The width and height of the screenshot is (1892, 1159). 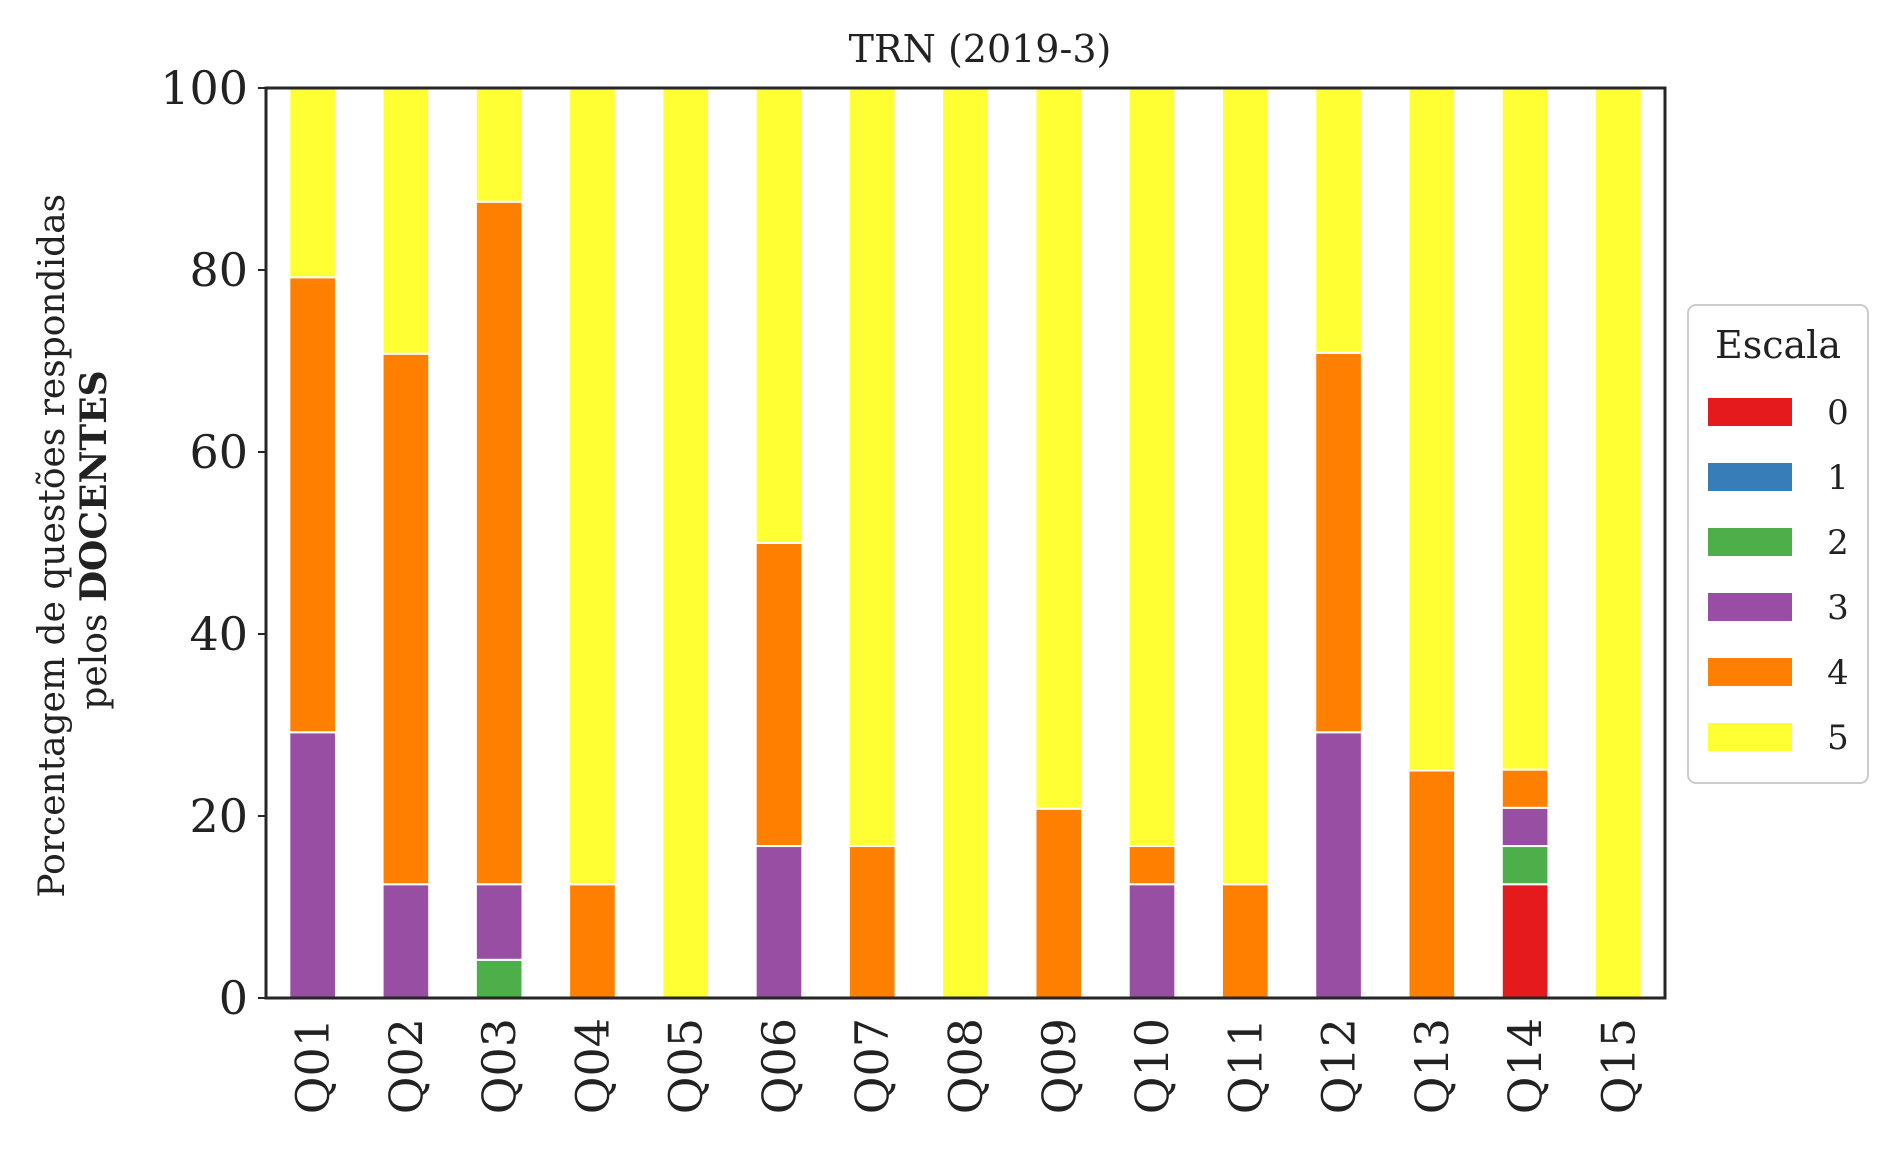 I want to click on y-tick-label-0: 0, so click(x=233, y=998).